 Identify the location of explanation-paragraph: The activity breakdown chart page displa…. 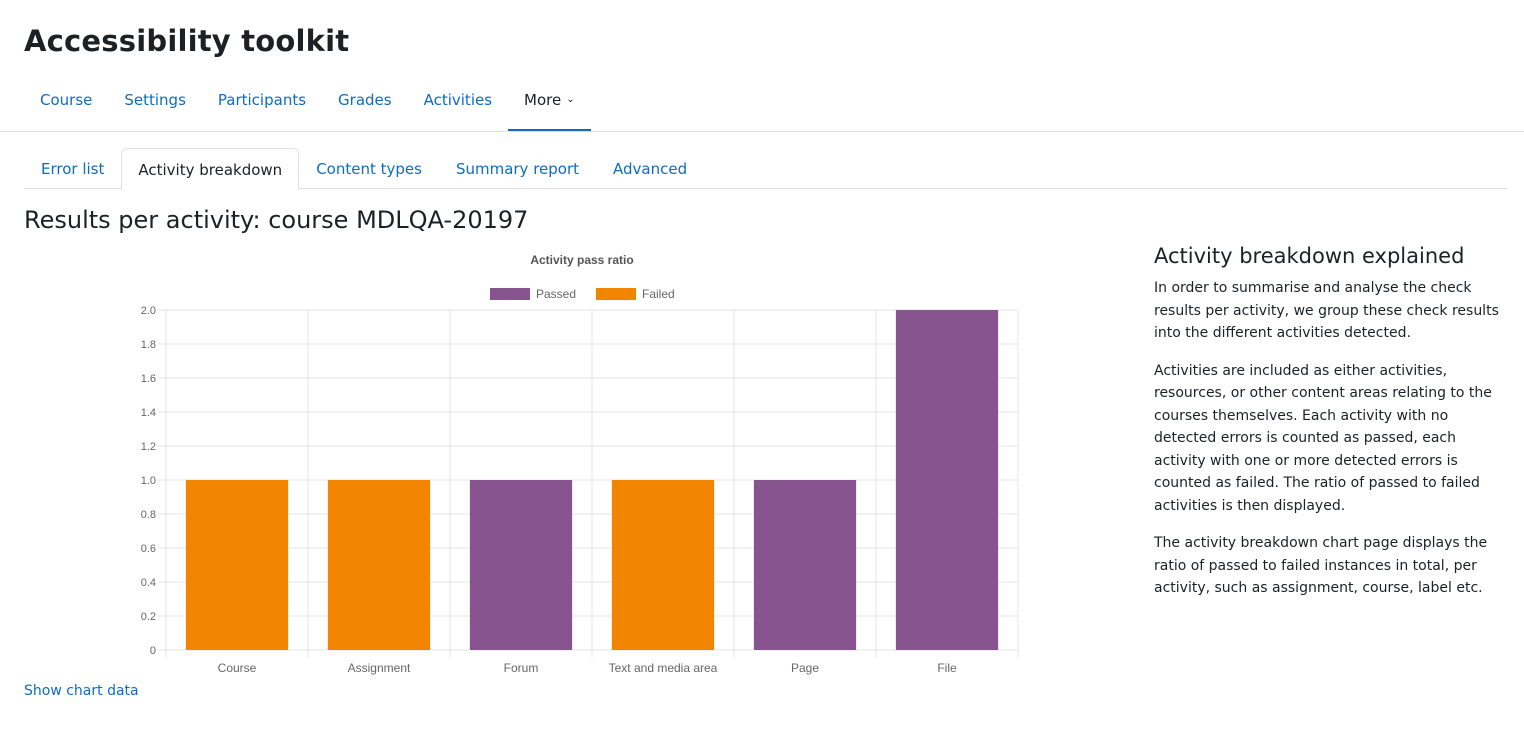
(1321, 565).